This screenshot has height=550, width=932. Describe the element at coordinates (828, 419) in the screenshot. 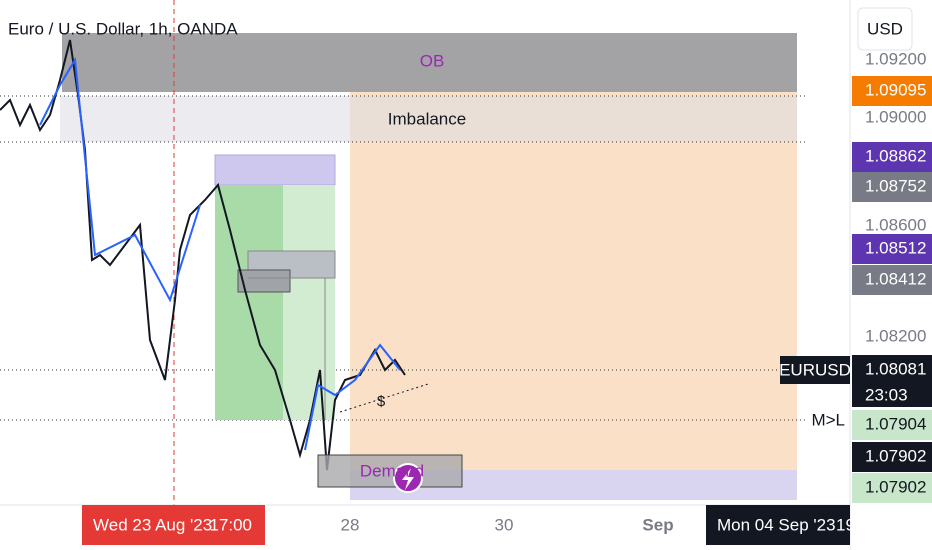

I see `ml-label: M>L` at that location.